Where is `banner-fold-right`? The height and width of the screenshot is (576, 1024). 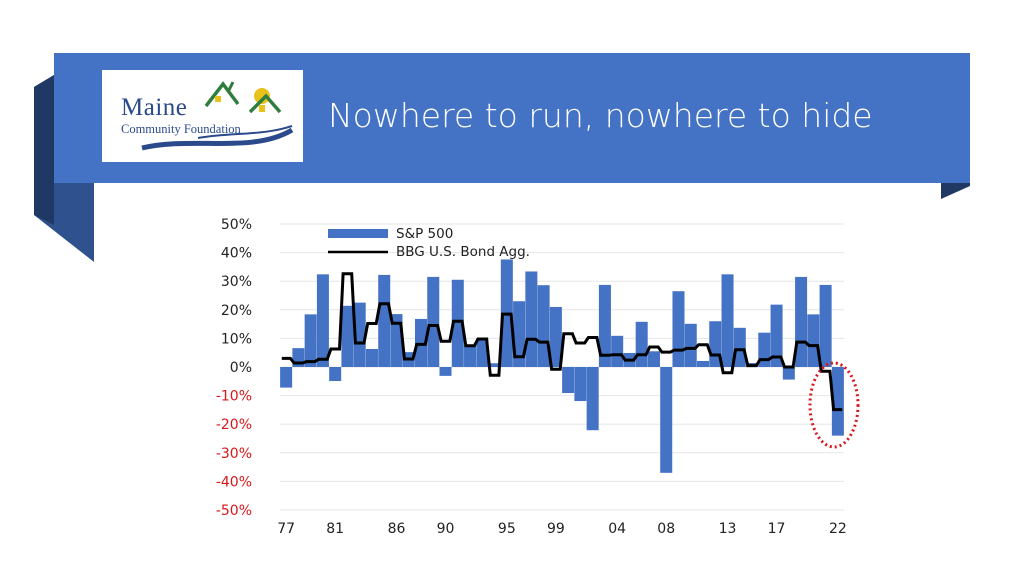 banner-fold-right is located at coordinates (955, 191).